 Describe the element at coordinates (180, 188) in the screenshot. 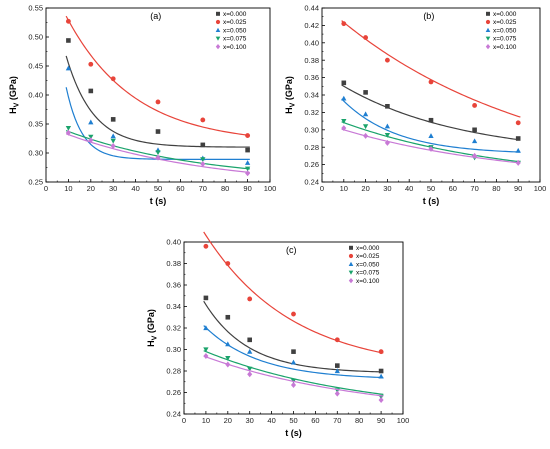

I see `x-tick-label: 60` at that location.